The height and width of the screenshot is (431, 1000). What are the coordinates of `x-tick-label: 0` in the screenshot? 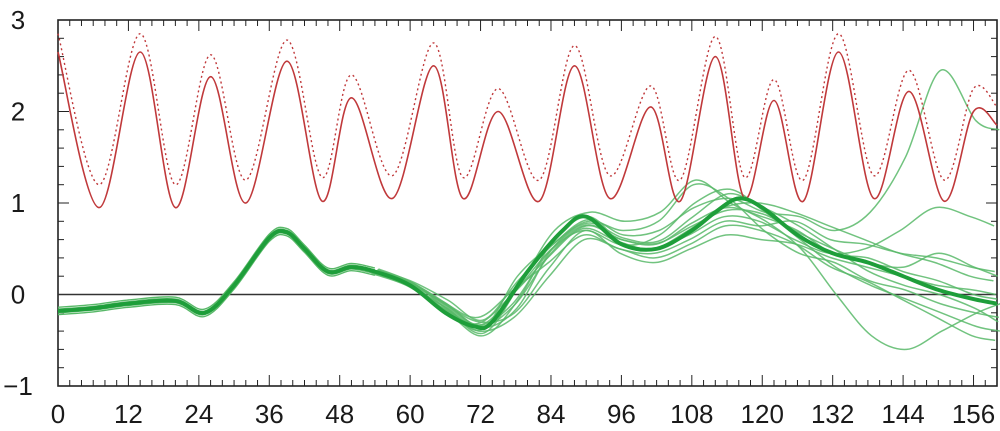 It's located at (58, 414).